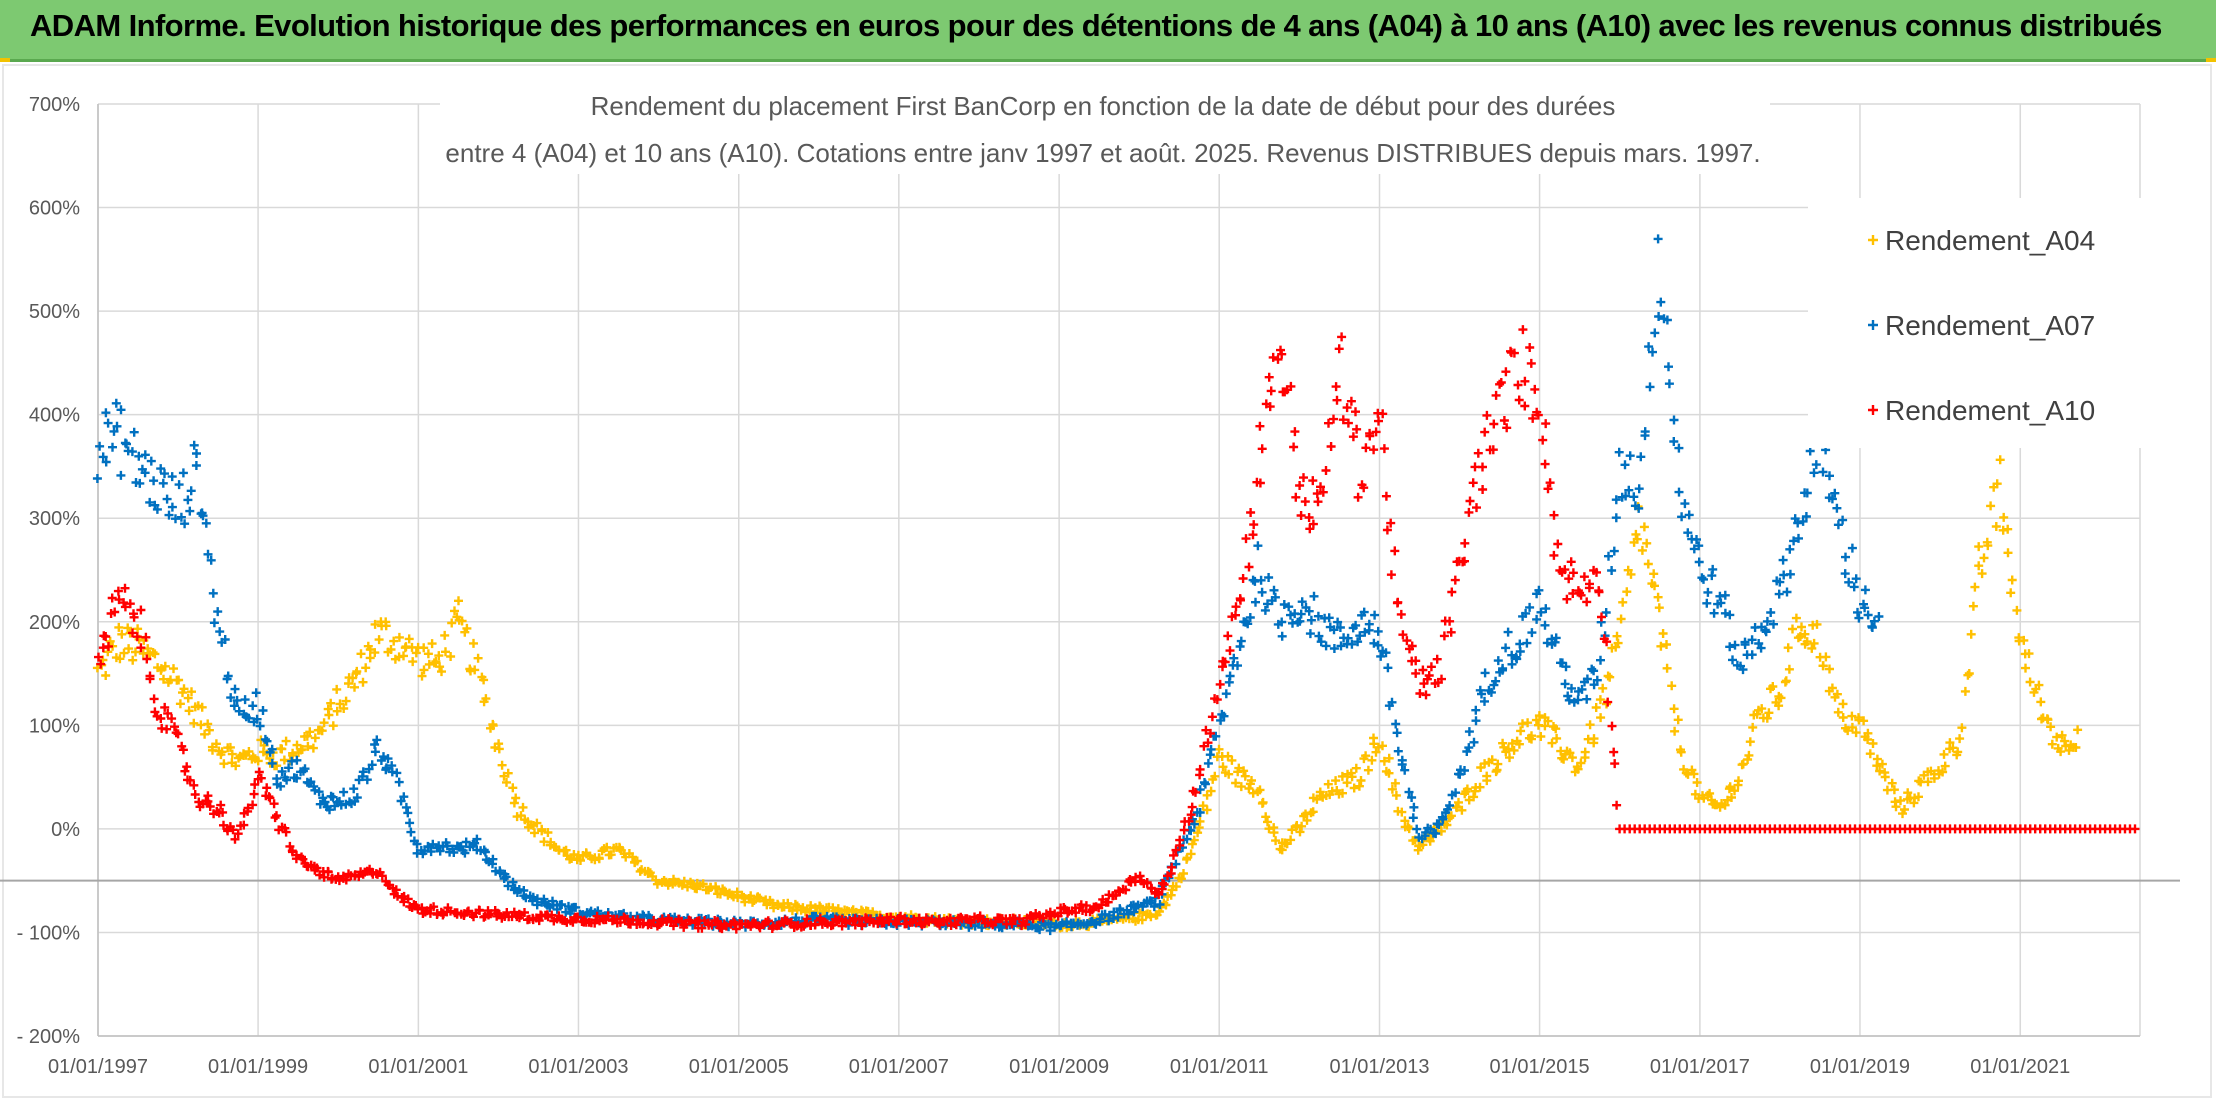 The width and height of the screenshot is (2216, 1102). I want to click on y-tick-label: 300%, so click(54, 519).